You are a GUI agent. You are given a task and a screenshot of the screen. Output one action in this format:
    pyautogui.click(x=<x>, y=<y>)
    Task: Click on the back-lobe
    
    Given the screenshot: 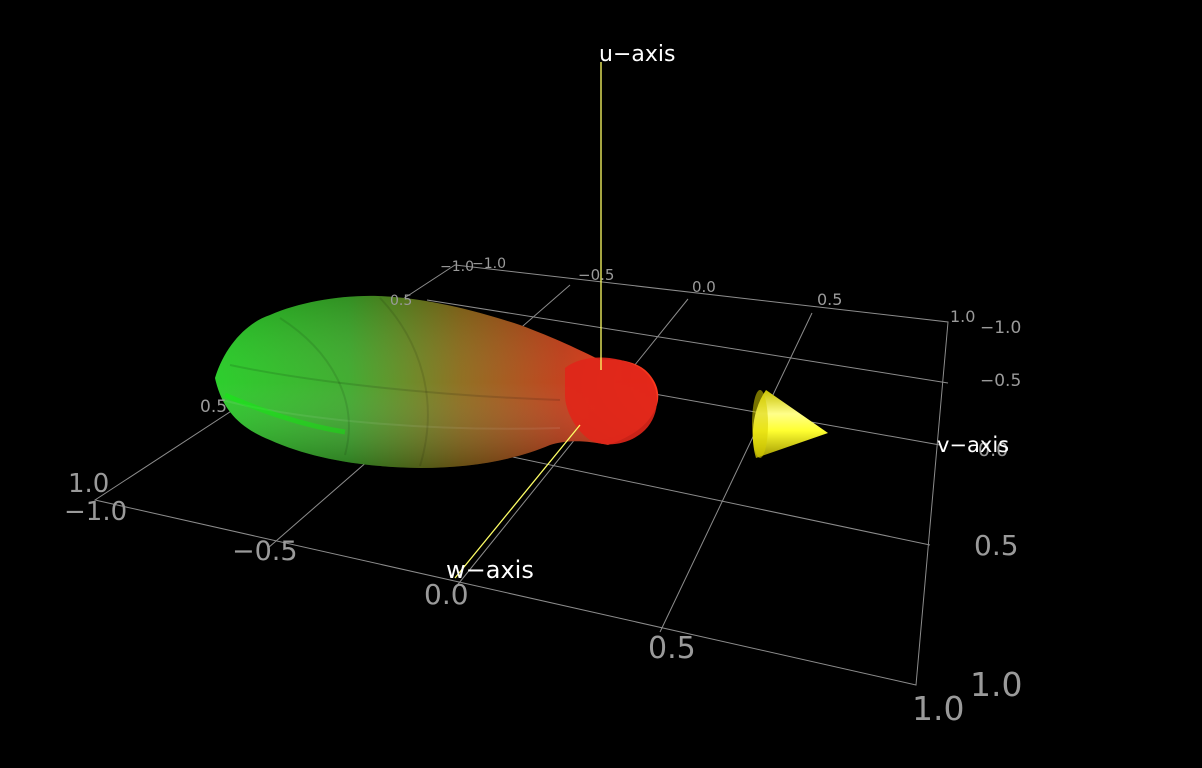 What is the action you would take?
    pyautogui.click(x=611, y=401)
    